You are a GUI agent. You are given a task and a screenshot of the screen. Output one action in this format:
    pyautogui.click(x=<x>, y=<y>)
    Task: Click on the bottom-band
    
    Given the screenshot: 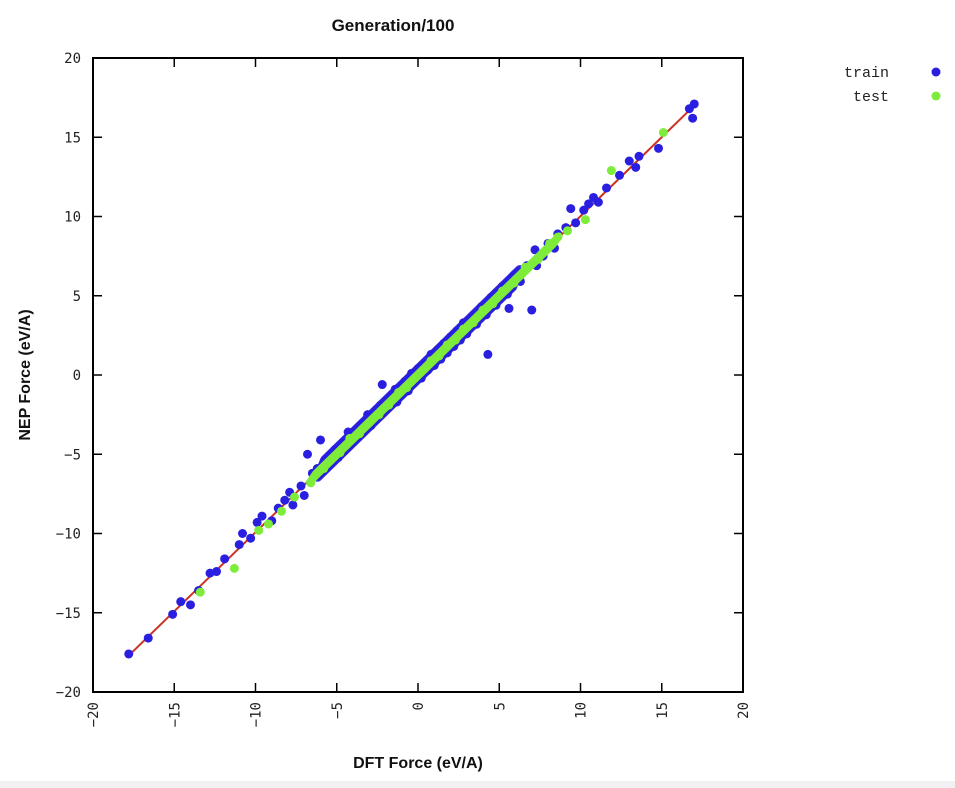 What is the action you would take?
    pyautogui.click(x=477, y=784)
    